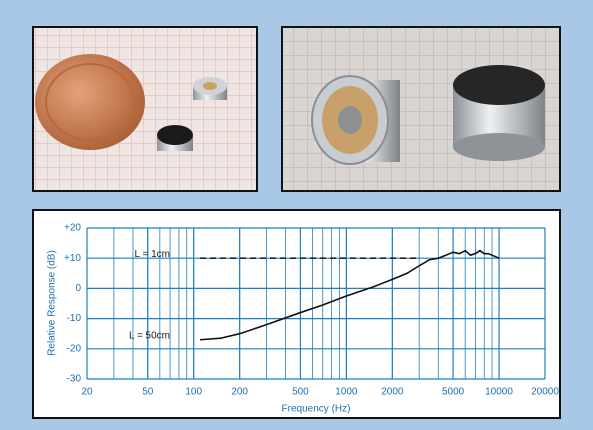  Describe the element at coordinates (72, 228) in the screenshot. I see `y-tick-label: +20` at that location.